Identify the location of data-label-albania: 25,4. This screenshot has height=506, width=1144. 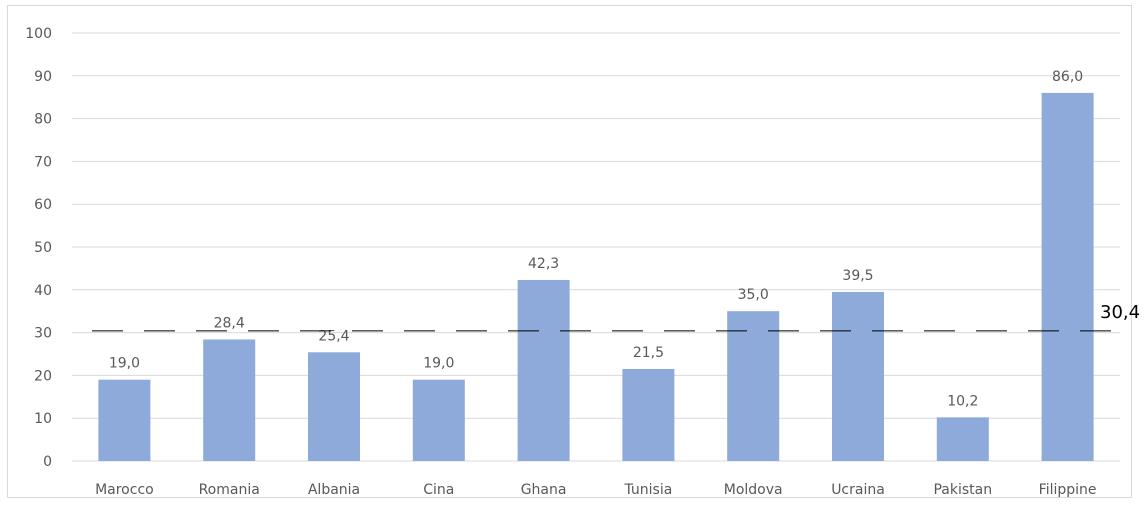
(333, 336).